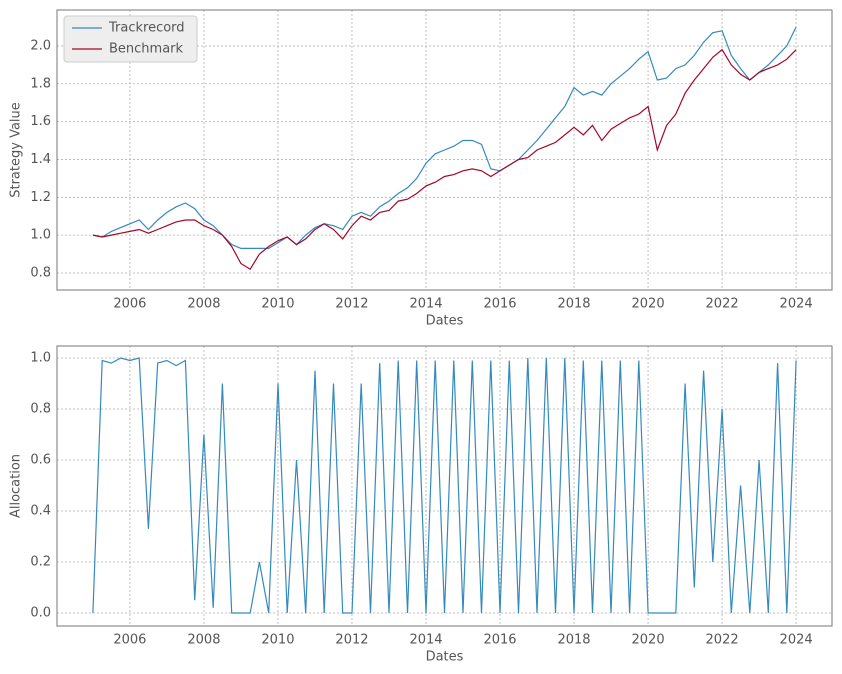  Describe the element at coordinates (16, 150) in the screenshot. I see `y-axis-label: Strategy Value` at that location.